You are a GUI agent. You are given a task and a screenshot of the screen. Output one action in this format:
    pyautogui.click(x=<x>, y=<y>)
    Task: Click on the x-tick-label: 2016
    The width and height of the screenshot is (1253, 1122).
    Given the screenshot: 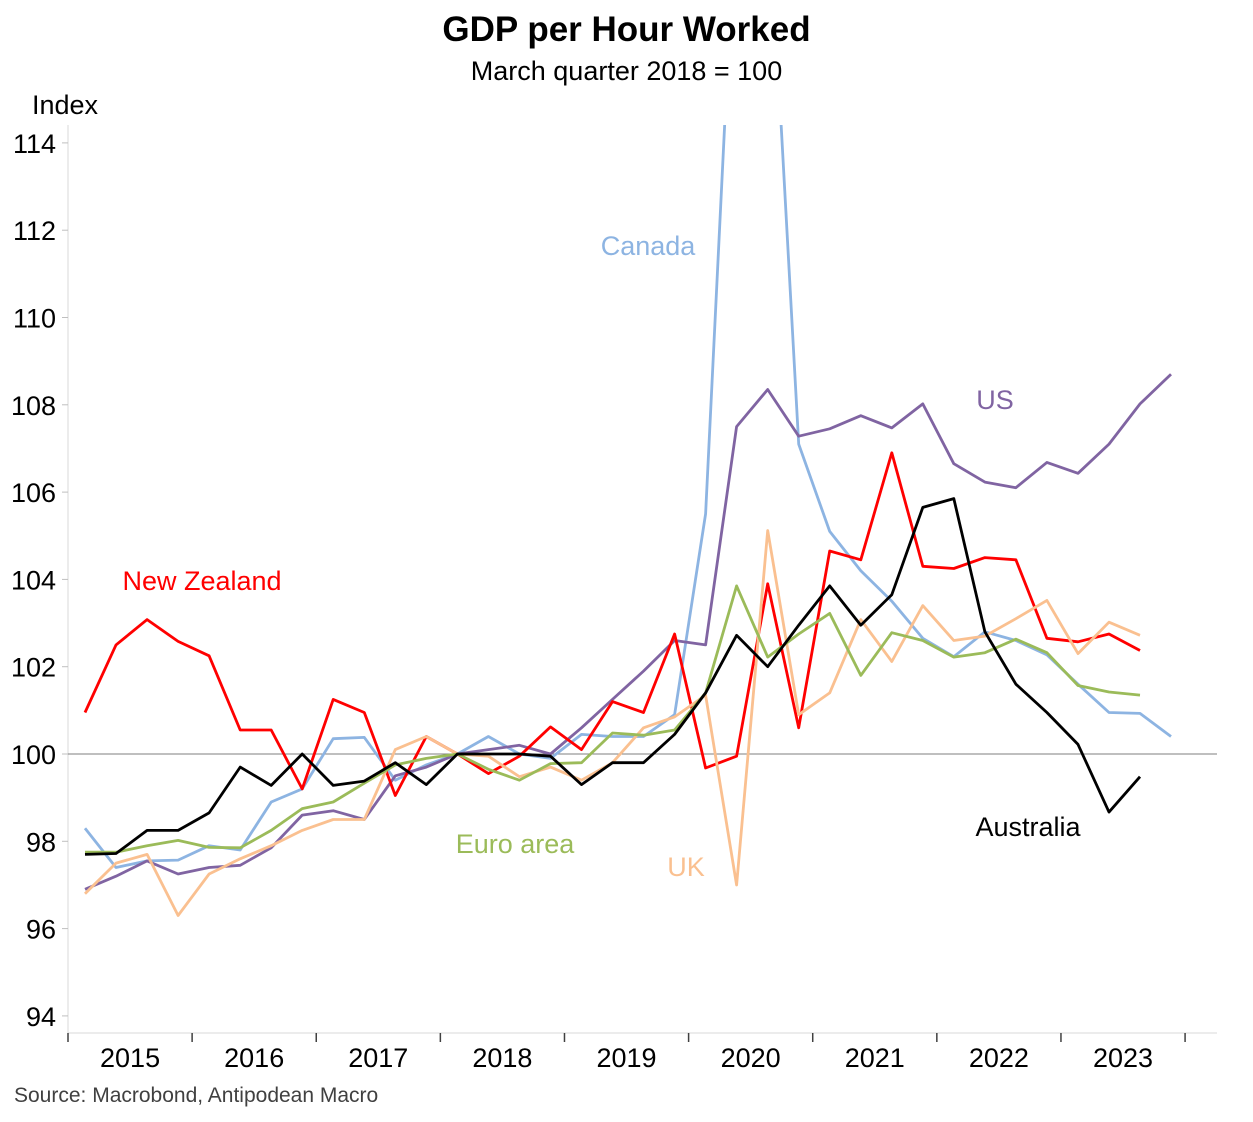 What is the action you would take?
    pyautogui.click(x=254, y=1058)
    